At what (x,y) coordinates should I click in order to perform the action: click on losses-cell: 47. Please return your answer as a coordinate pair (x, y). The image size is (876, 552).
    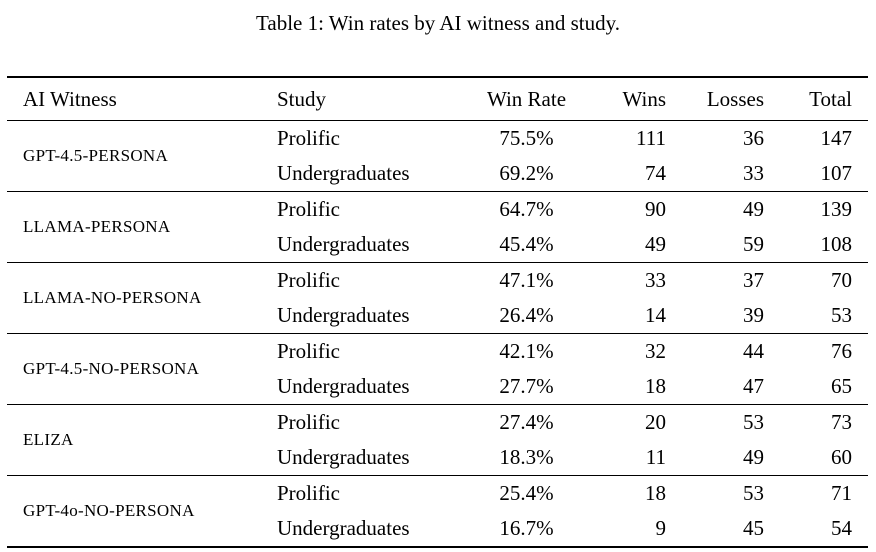
    Looking at the image, I should click on (753, 386).